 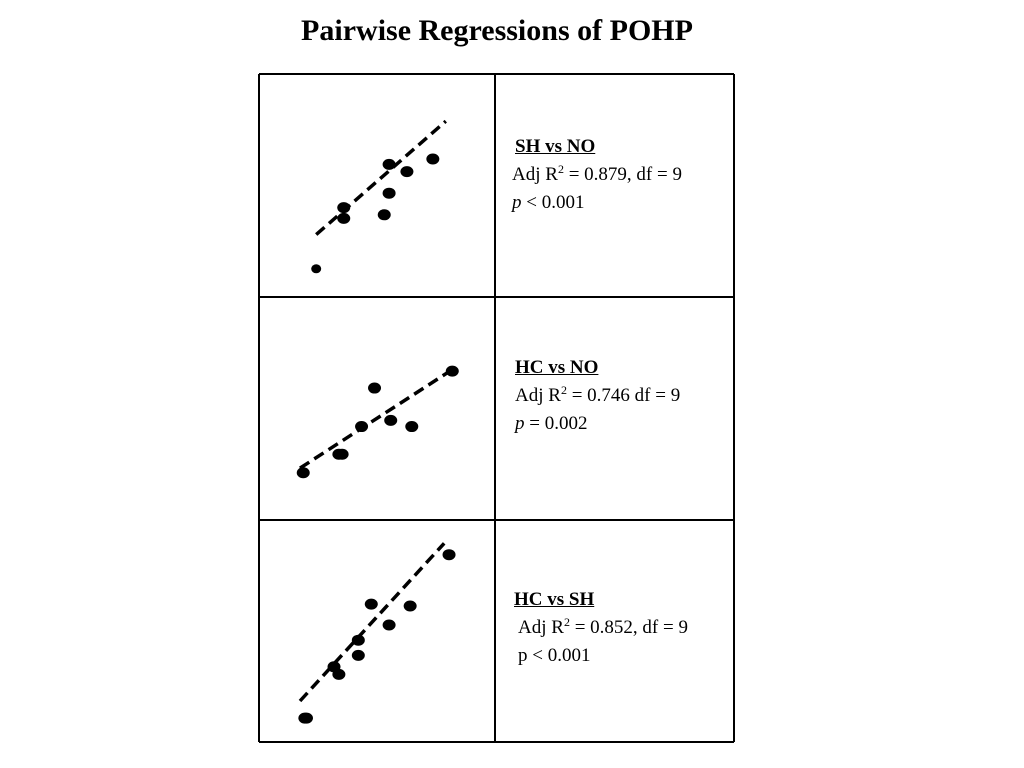 I want to click on p-symbol: p, so click(x=523, y=655).